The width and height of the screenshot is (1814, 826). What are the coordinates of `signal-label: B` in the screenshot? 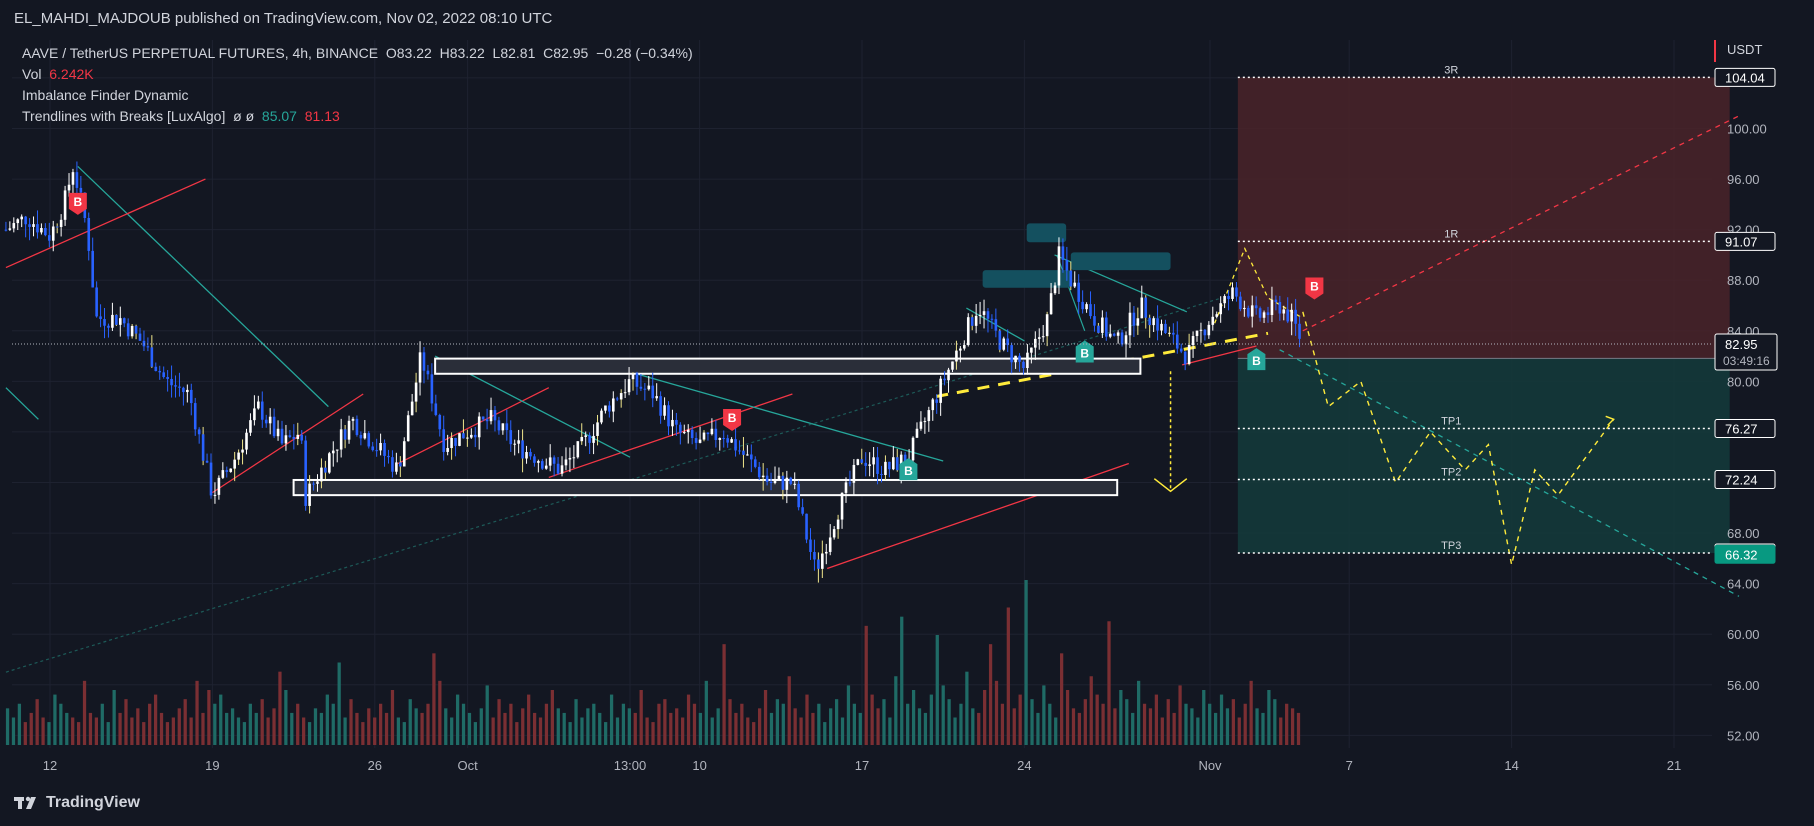 It's located at (1084, 354).